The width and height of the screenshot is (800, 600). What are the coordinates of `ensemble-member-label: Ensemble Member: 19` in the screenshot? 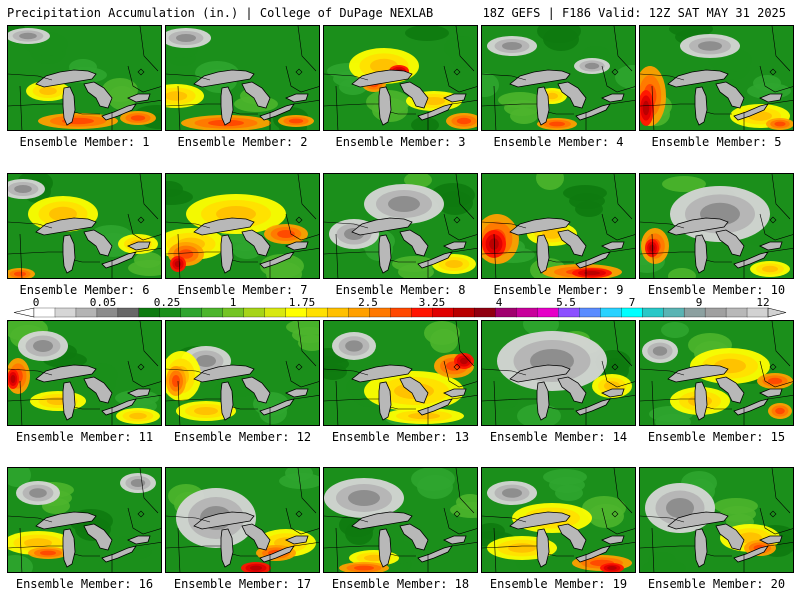 It's located at (558, 584).